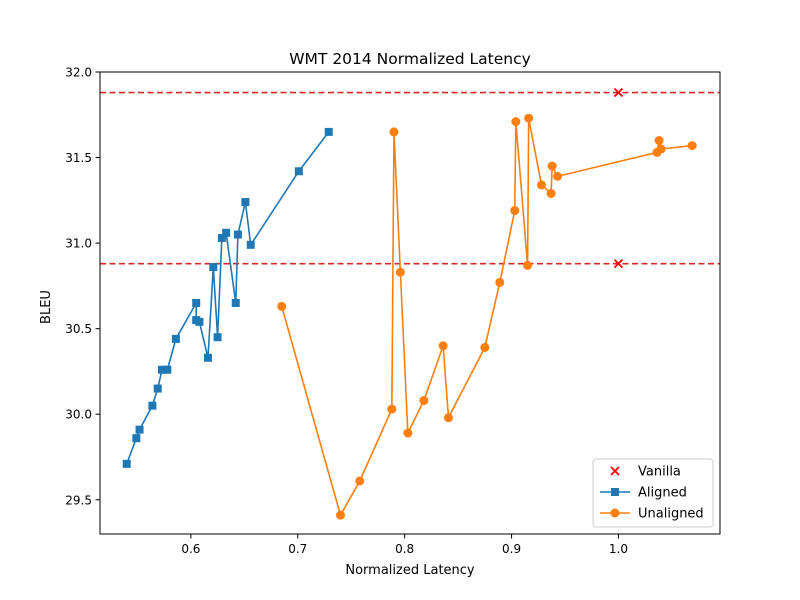 This screenshot has width=800, height=600. What do you see at coordinates (297, 549) in the screenshot?
I see `x-tick-label-1: 0.7` at bounding box center [297, 549].